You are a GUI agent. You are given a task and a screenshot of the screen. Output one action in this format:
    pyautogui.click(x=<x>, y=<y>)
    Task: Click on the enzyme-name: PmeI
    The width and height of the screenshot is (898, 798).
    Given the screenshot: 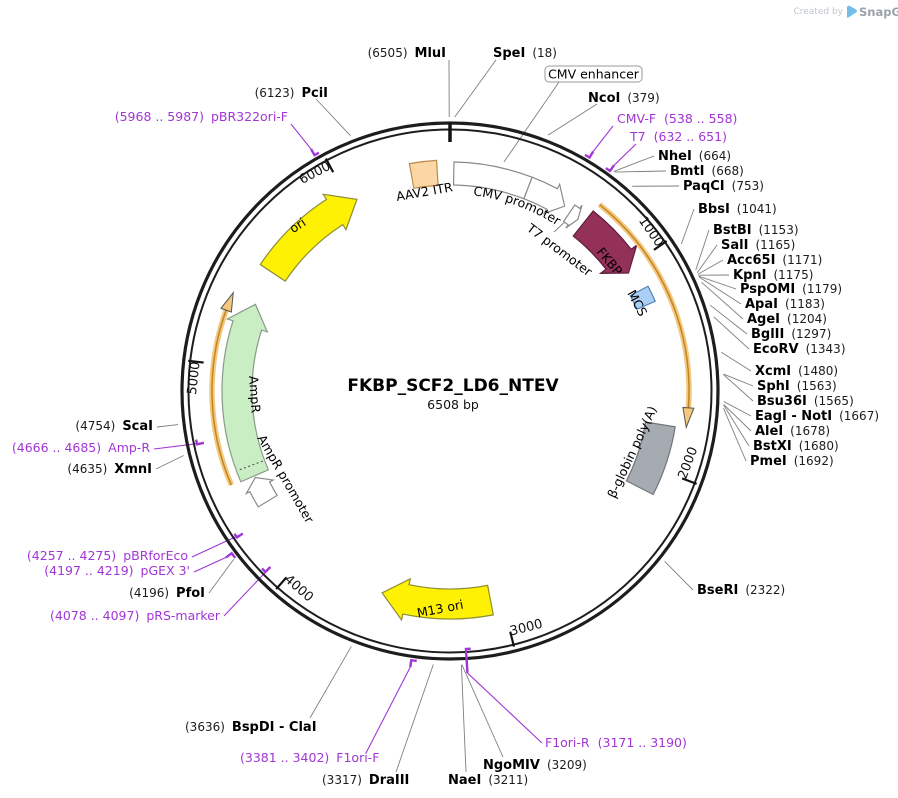 What is the action you would take?
    pyautogui.click(x=768, y=461)
    